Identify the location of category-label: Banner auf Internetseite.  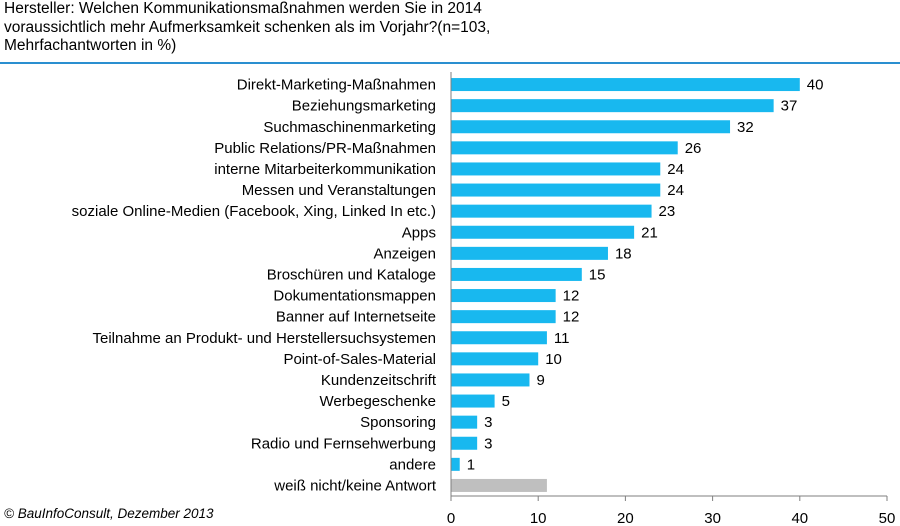
(356, 317).